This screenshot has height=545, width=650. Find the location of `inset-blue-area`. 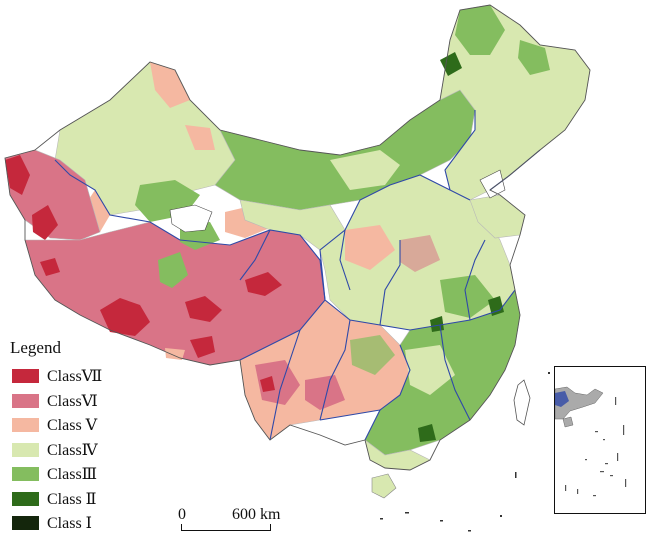

inset-blue-area is located at coordinates (562, 399).